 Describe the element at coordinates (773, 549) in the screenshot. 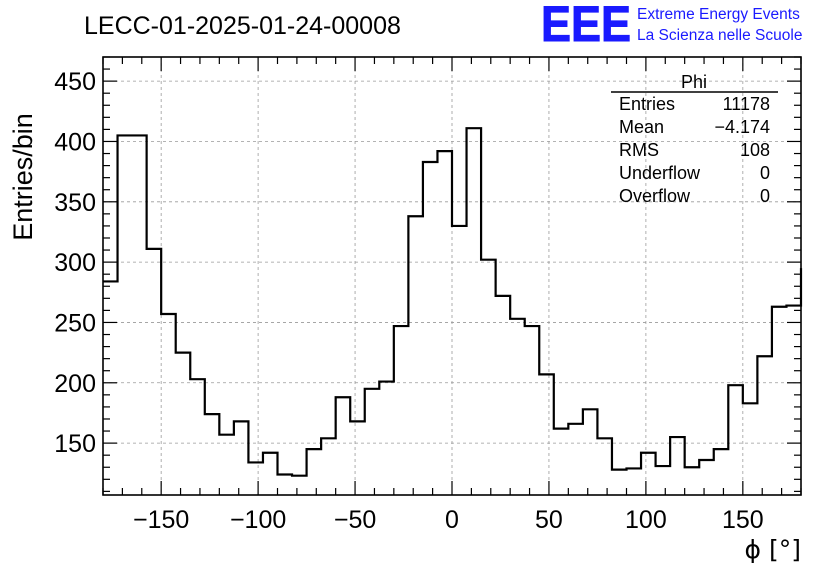

I see `x-axis-label: ϕ [°]` at that location.